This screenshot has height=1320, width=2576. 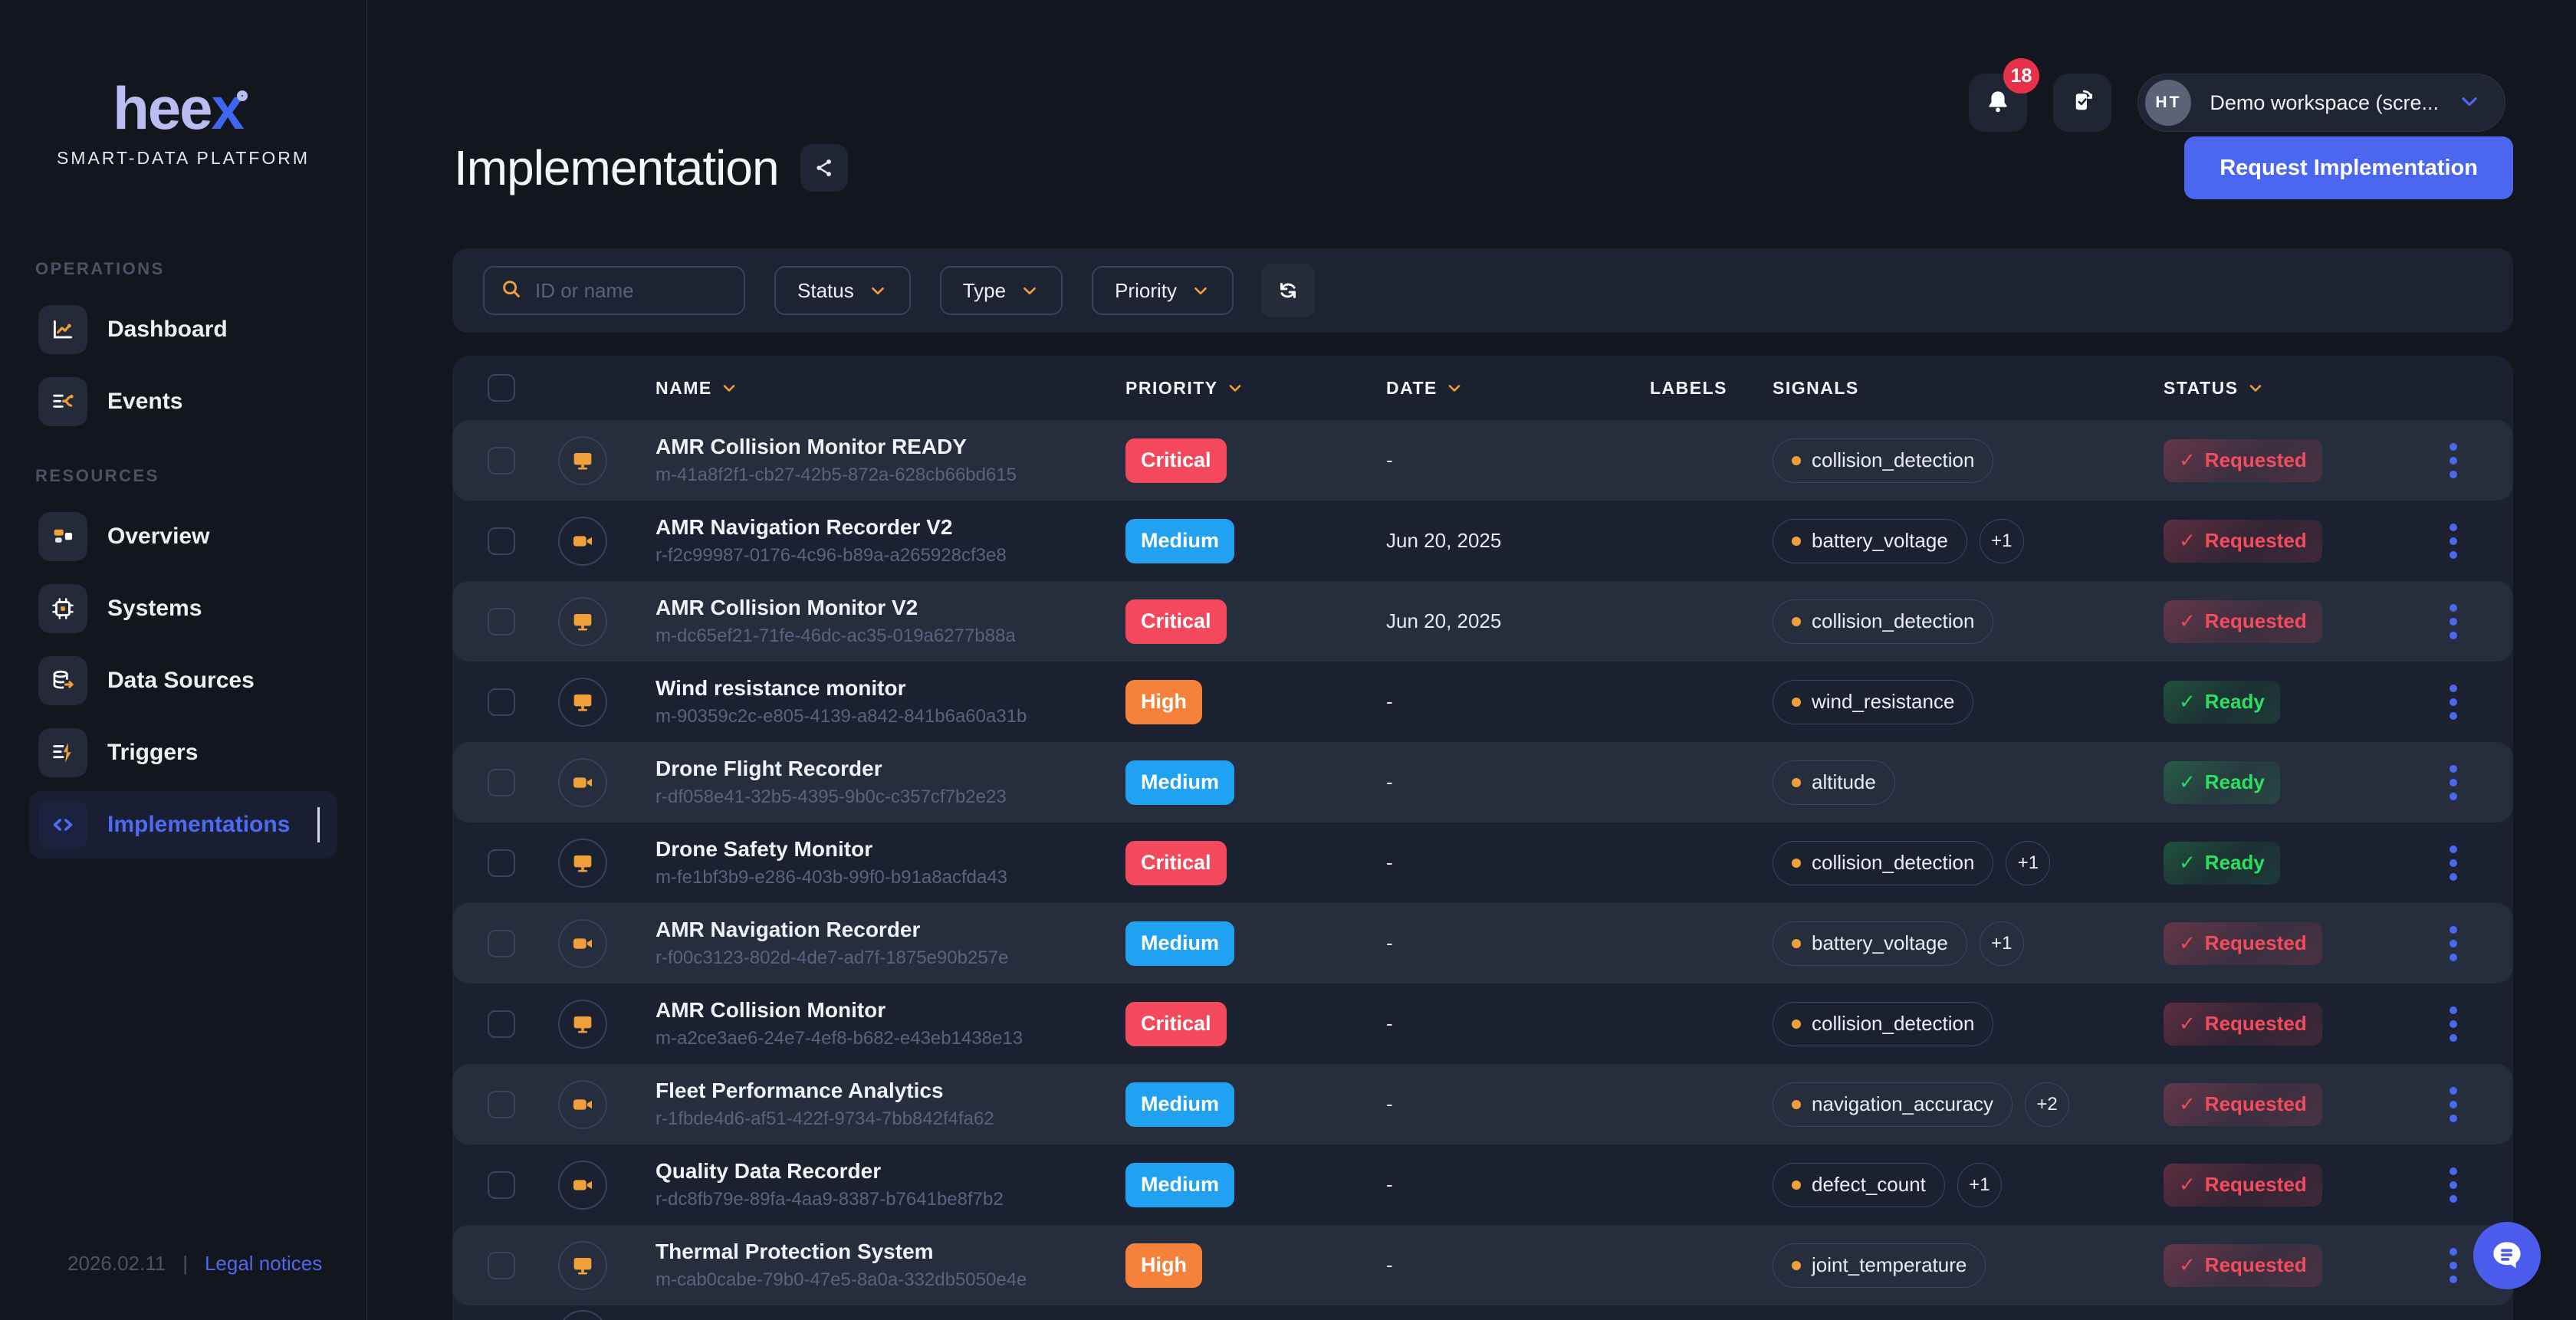 I want to click on implementation-id: r-df058e41-32b5-4395-9b0c-c357cf7b2e23, so click(x=831, y=796).